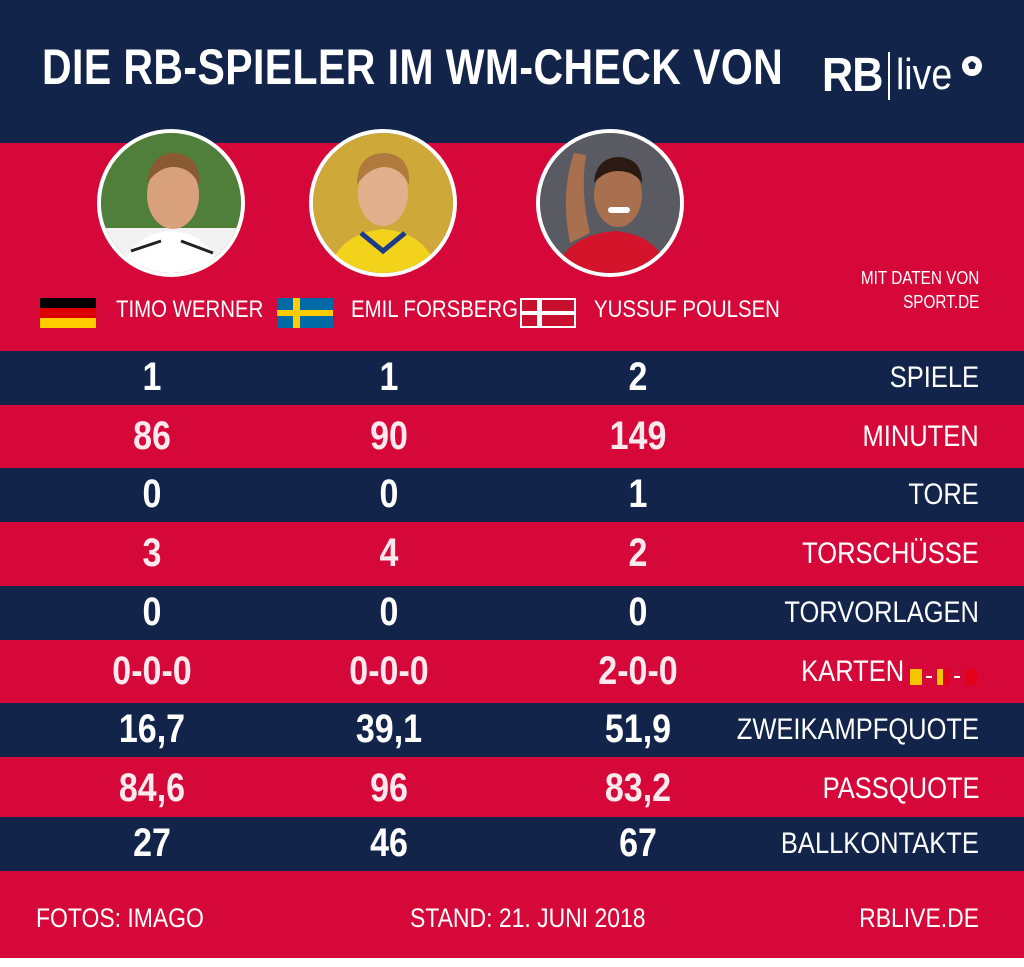 The width and height of the screenshot is (1024, 967). I want to click on stat-value: 51,9, so click(638, 729).